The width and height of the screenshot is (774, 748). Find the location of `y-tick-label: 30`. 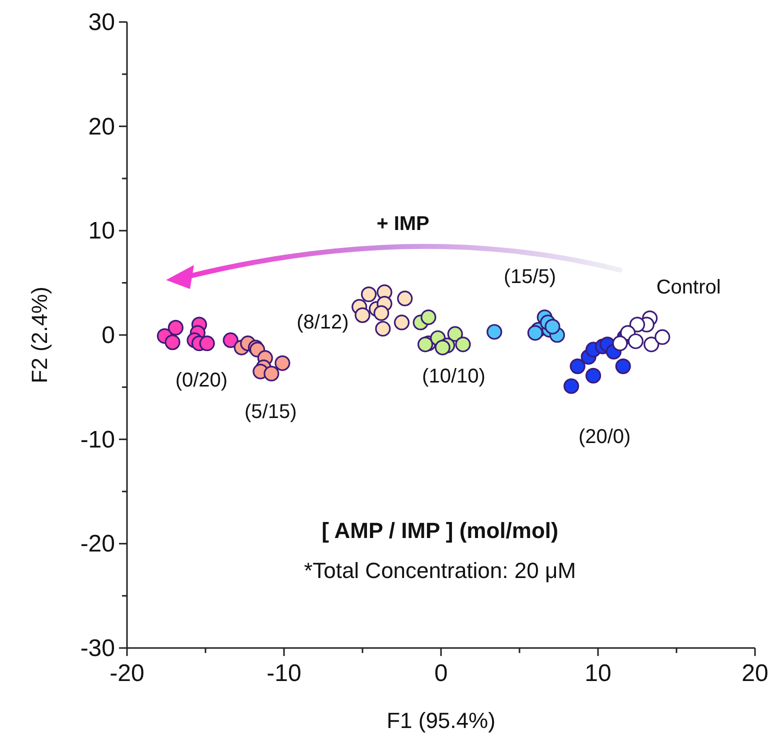

y-tick-label: 30 is located at coordinates (101, 22).